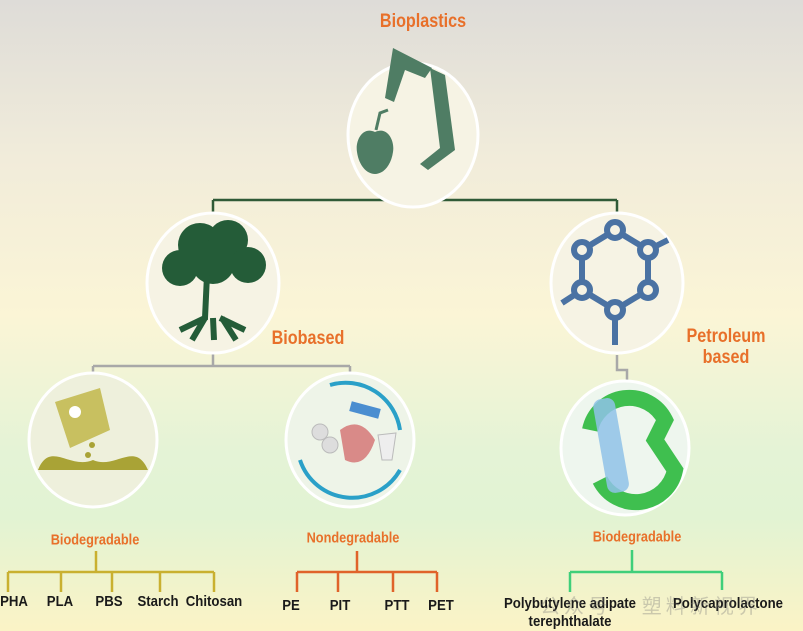 This screenshot has width=803, height=631. What do you see at coordinates (350, 440) in the screenshot?
I see `plastic-waste-icon` at bounding box center [350, 440].